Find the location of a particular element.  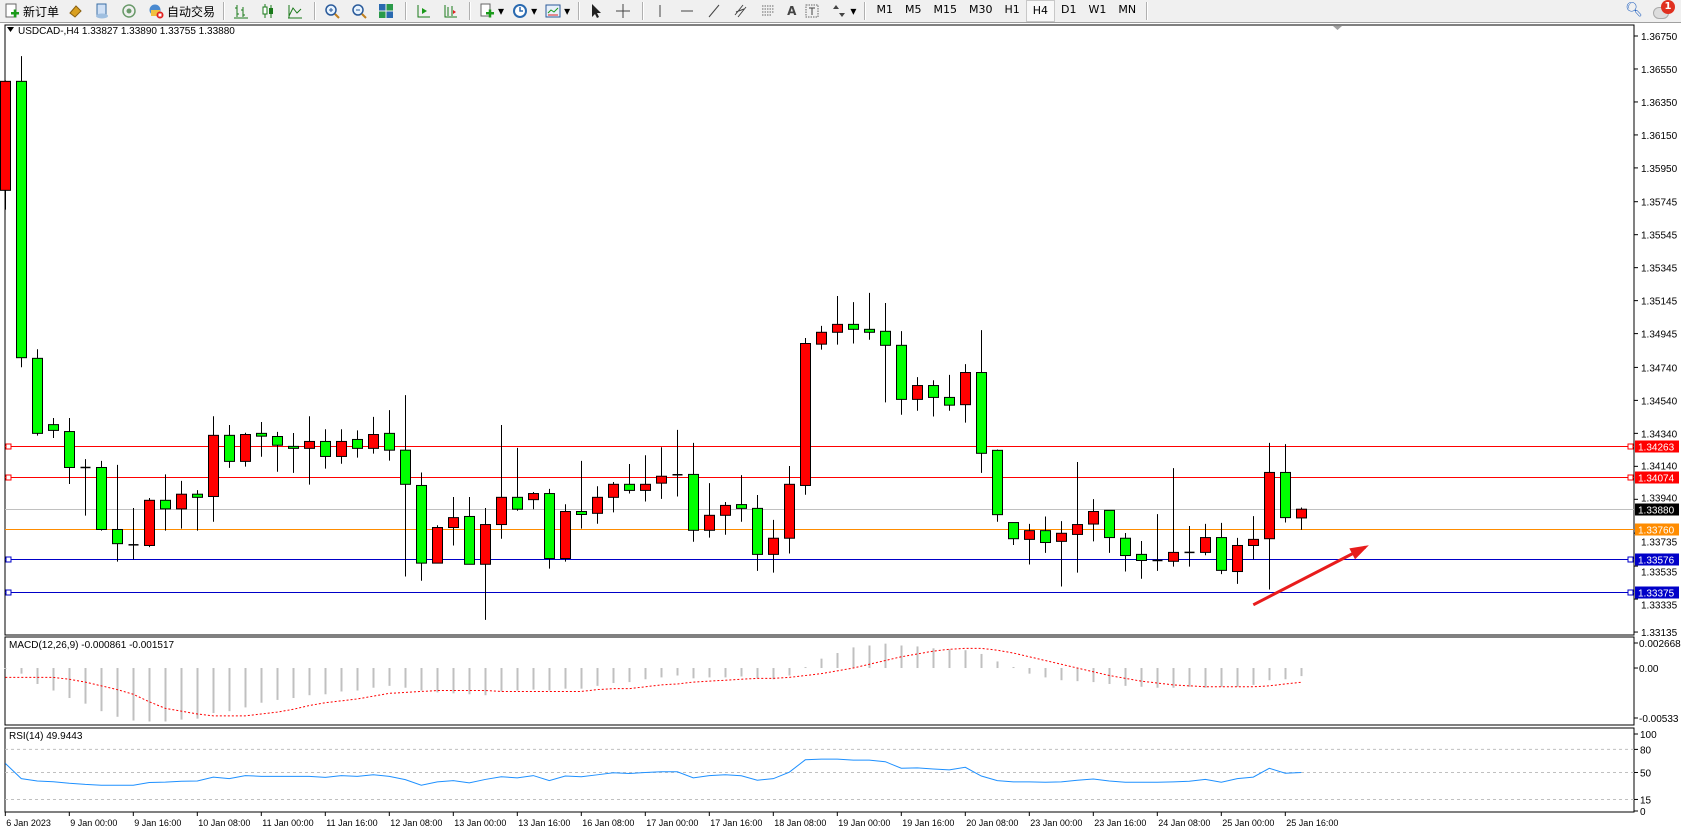

price-tick-label: 1.33335 is located at coordinates (1659, 606).